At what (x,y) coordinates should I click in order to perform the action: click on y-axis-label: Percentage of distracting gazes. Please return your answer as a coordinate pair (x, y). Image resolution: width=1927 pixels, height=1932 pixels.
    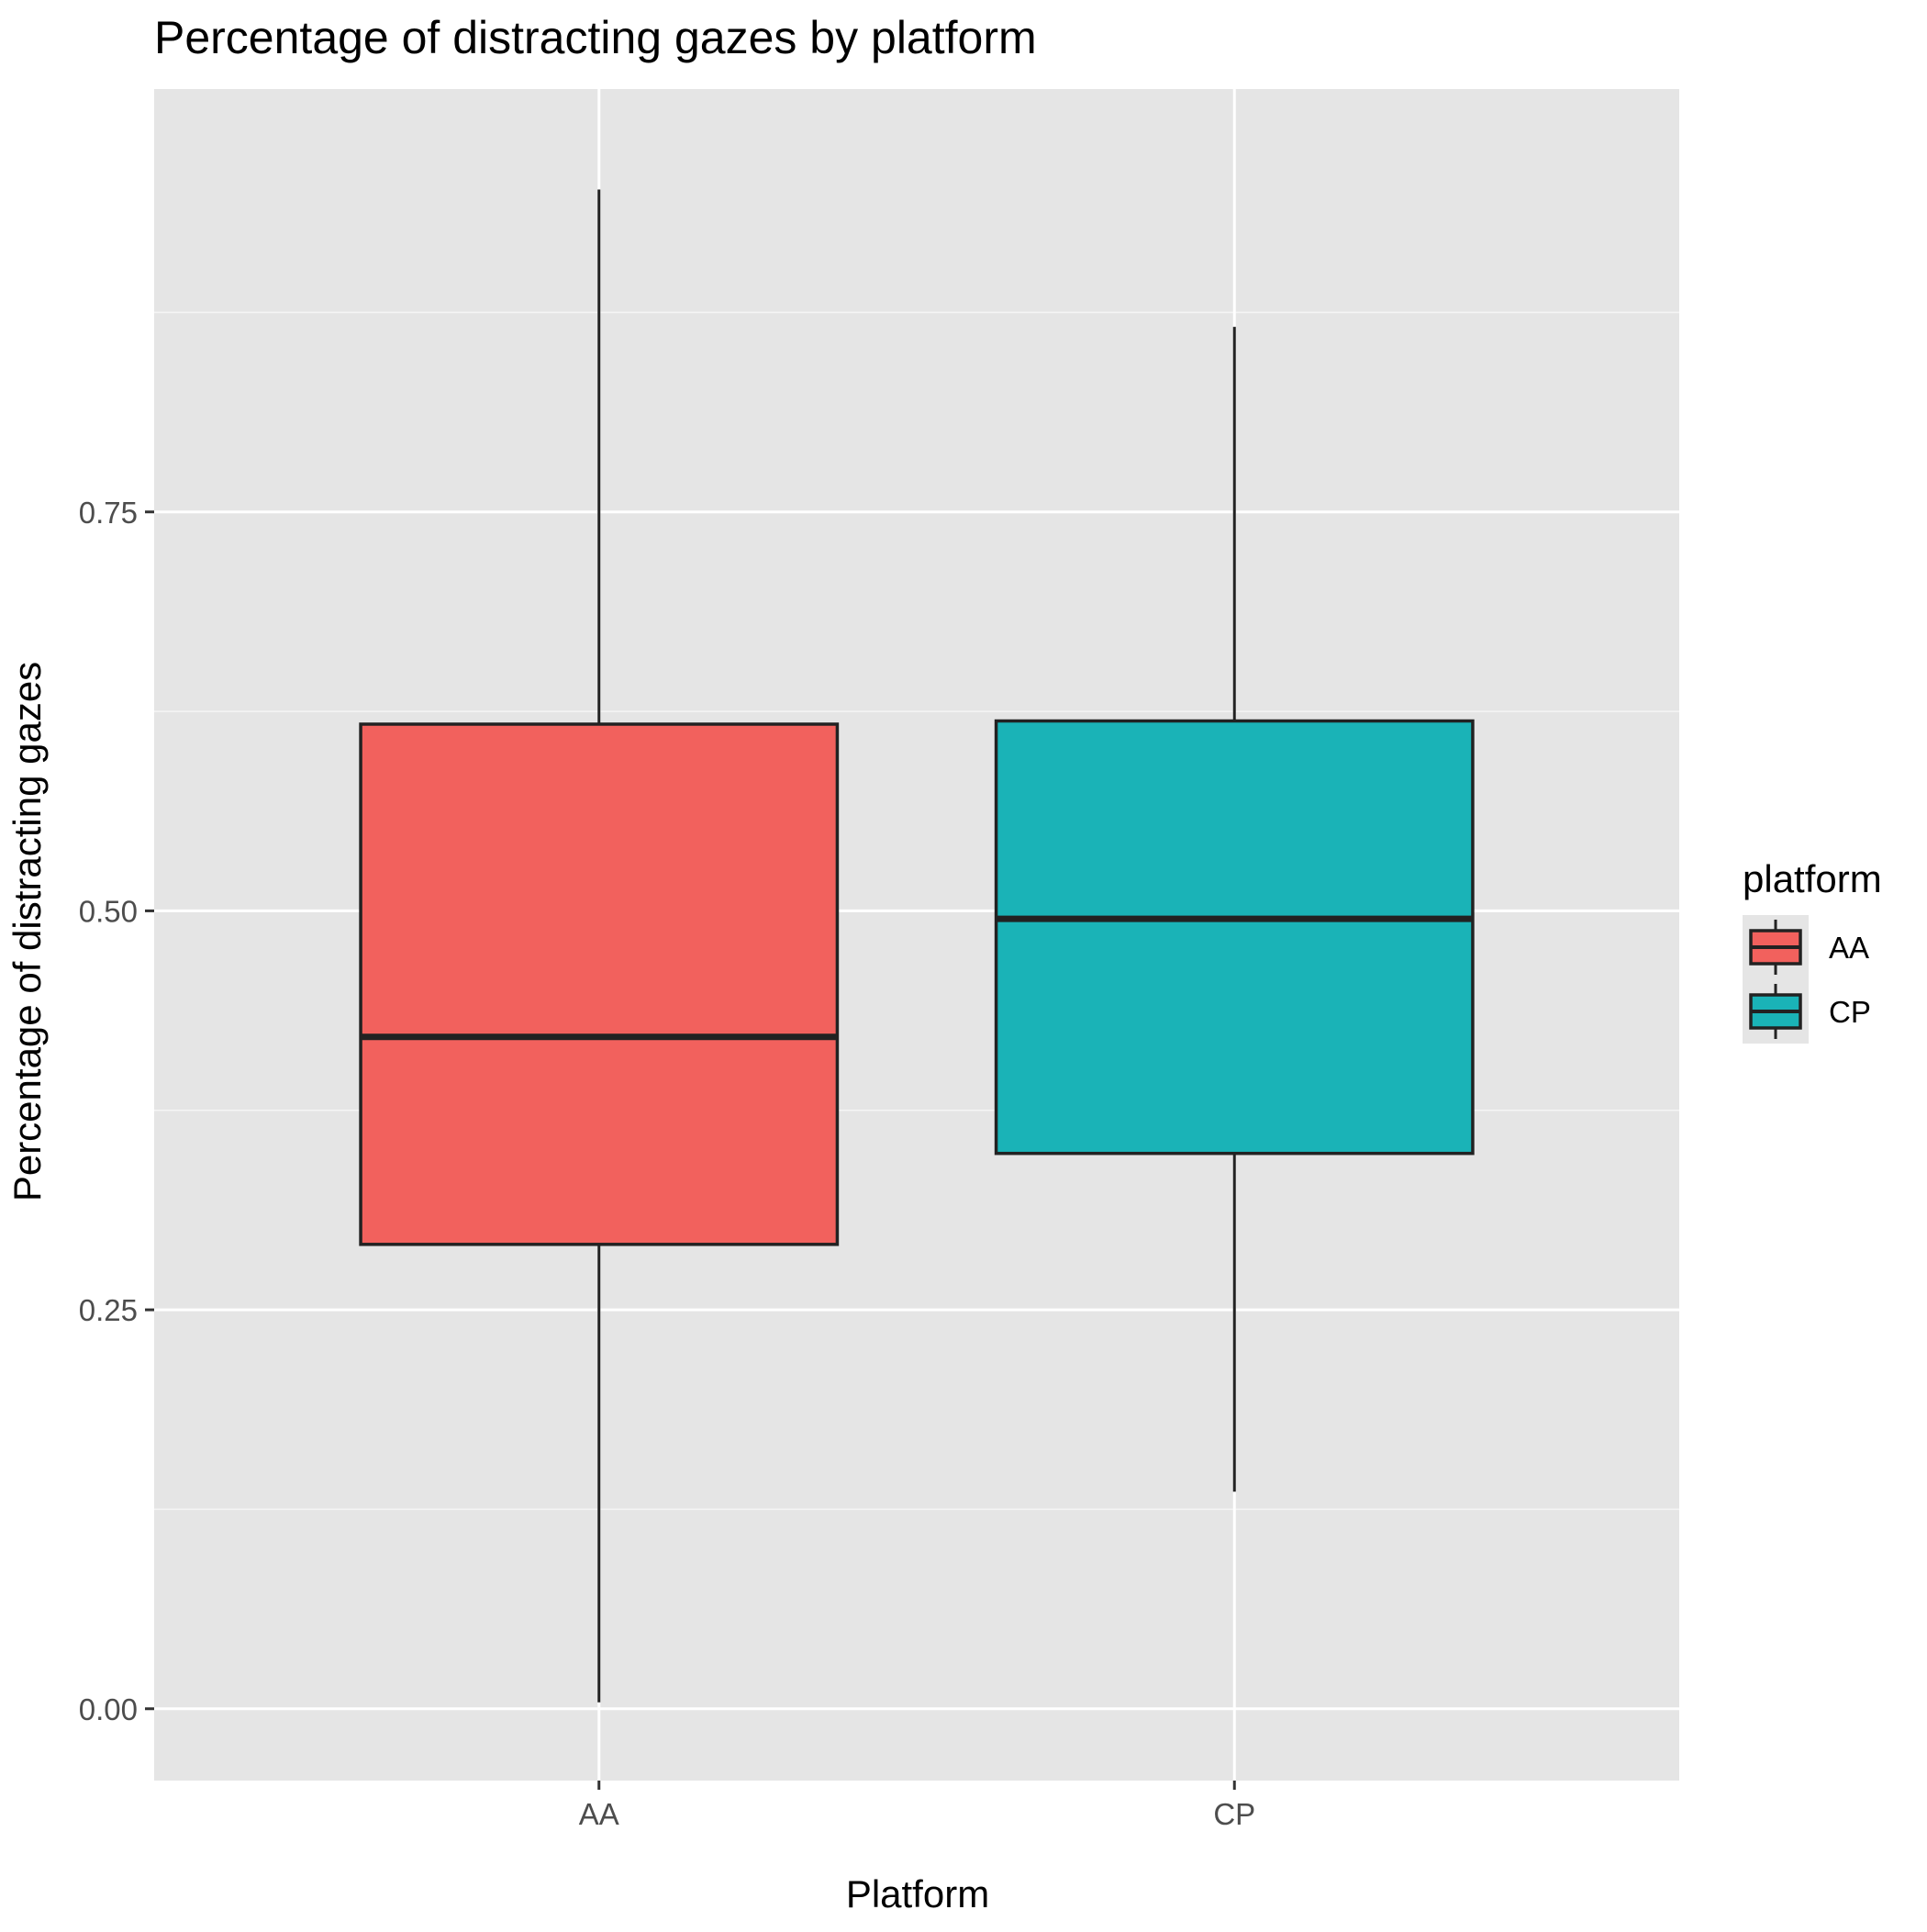
    Looking at the image, I should click on (27, 931).